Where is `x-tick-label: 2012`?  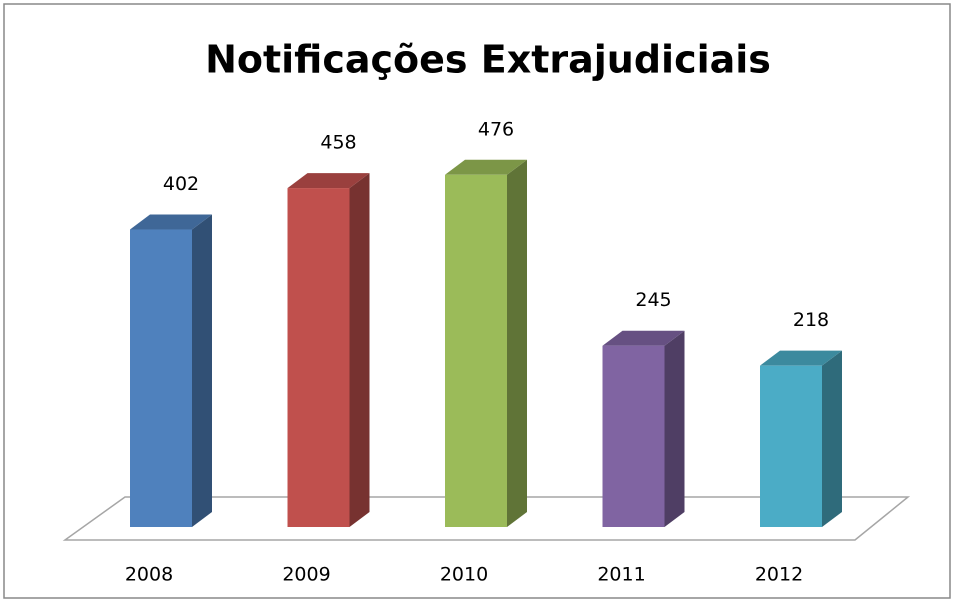
x-tick-label: 2012 is located at coordinates (779, 575).